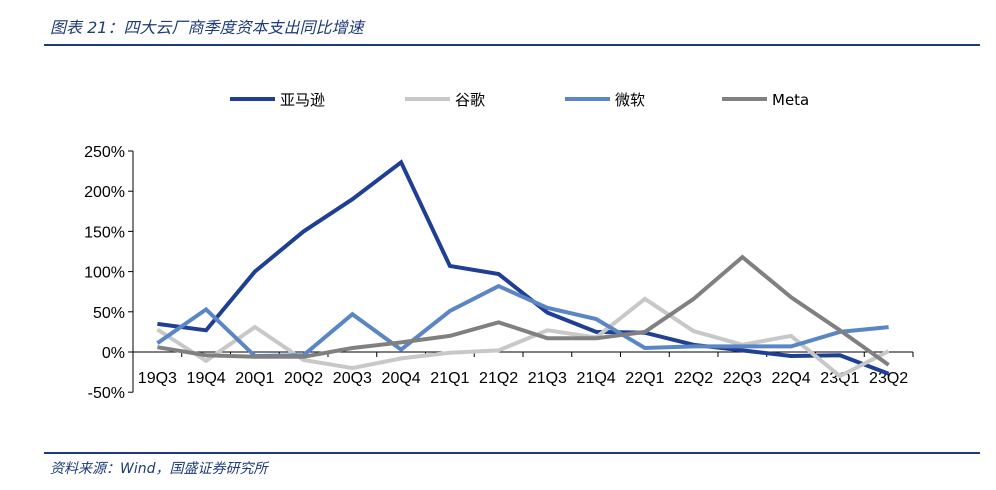  Describe the element at coordinates (888, 378) in the screenshot. I see `x-tick-label: 23Q2` at that location.